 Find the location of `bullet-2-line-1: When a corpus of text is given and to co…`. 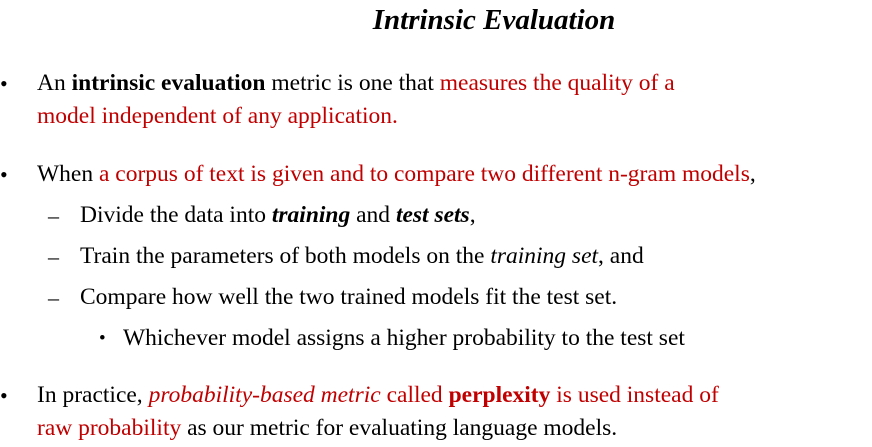

bullet-2-line-1: When a corpus of text is given and to co… is located at coordinates (396, 174).